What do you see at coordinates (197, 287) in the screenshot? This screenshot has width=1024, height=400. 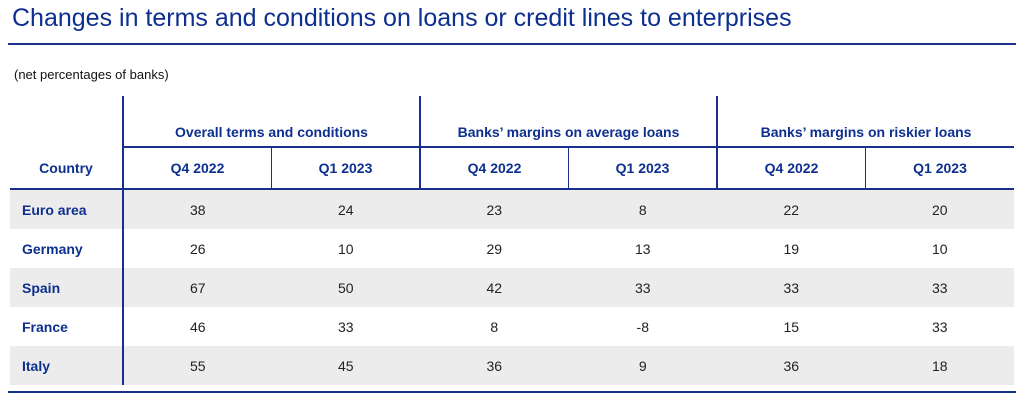 I see `value-cell: 67` at bounding box center [197, 287].